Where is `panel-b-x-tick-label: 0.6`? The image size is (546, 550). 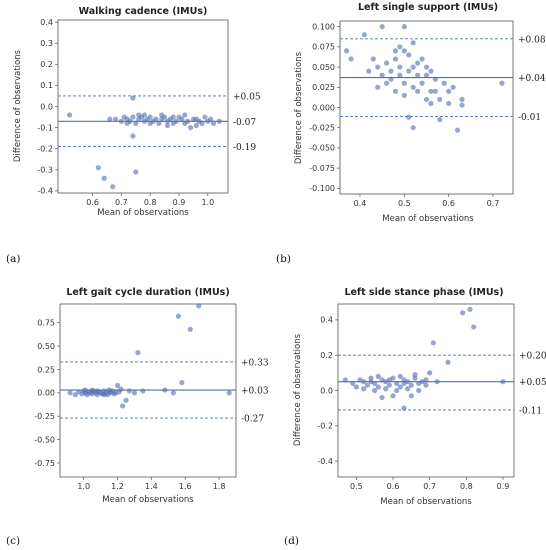 panel-b-x-tick-label: 0.6 is located at coordinates (448, 203).